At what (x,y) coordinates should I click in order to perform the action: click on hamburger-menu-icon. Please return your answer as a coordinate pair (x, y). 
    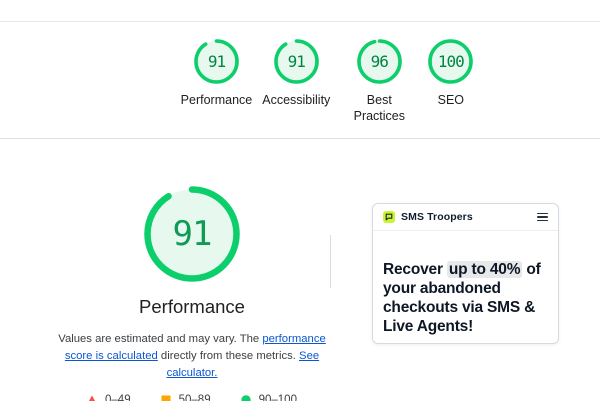
    Looking at the image, I should click on (542, 217).